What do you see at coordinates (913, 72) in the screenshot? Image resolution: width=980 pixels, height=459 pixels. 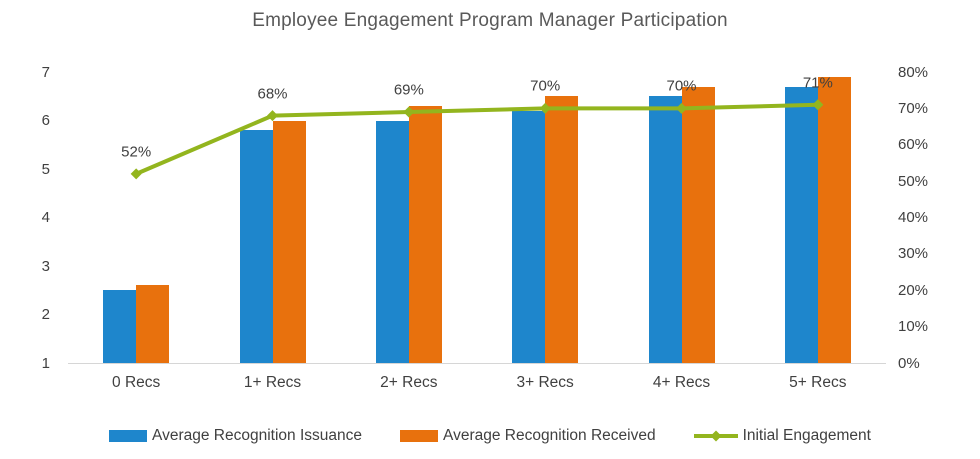 I see `y-axis-right-tick: 80%` at bounding box center [913, 72].